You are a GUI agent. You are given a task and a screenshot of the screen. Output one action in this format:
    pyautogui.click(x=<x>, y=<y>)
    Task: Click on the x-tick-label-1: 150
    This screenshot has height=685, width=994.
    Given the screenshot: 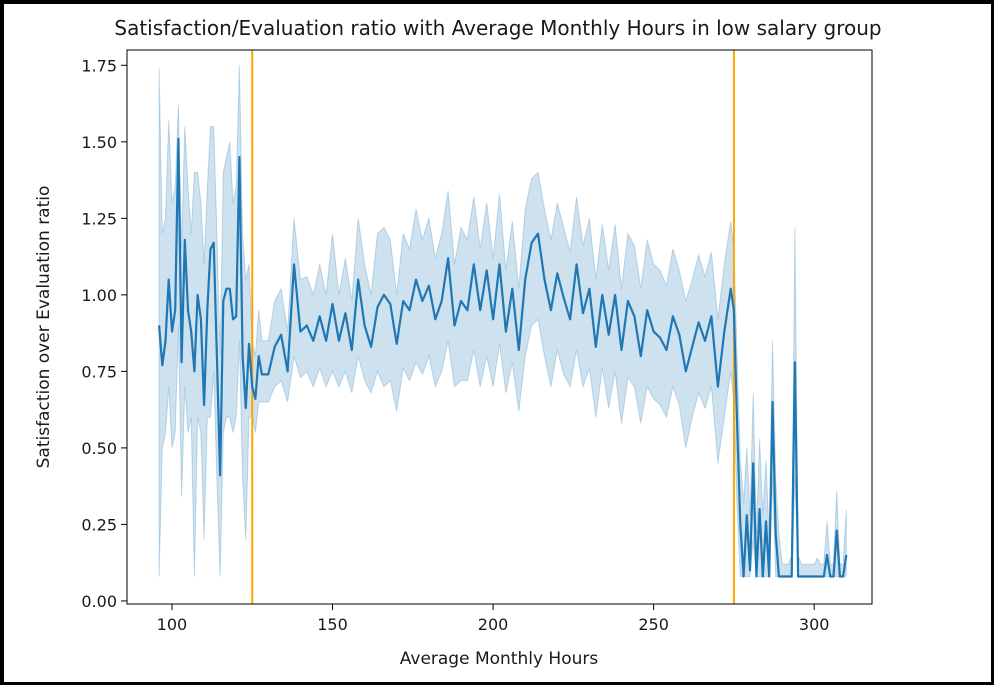 What is the action you would take?
    pyautogui.click(x=332, y=624)
    